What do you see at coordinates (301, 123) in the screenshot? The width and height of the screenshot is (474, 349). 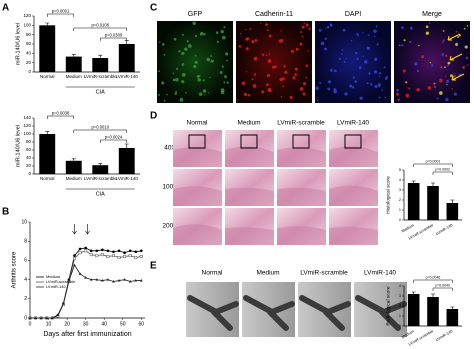 I see `column-label: LVmiR-scramble` at bounding box center [301, 123].